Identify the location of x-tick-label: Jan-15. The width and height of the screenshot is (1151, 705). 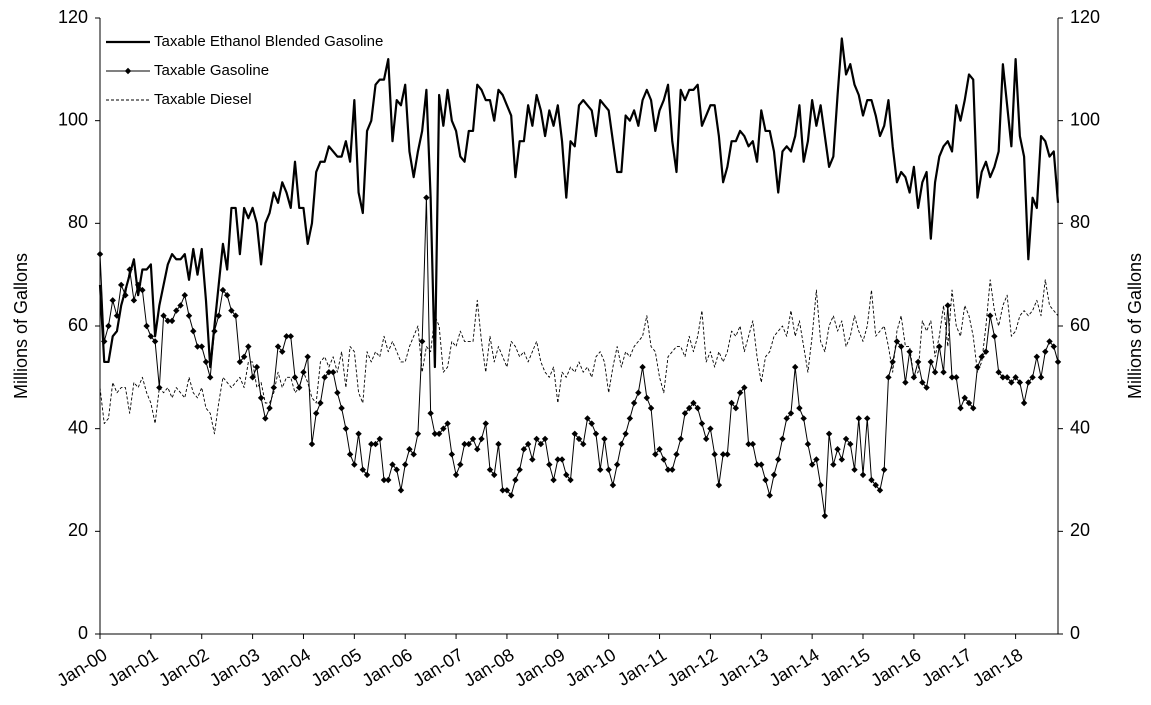
(844, 667).